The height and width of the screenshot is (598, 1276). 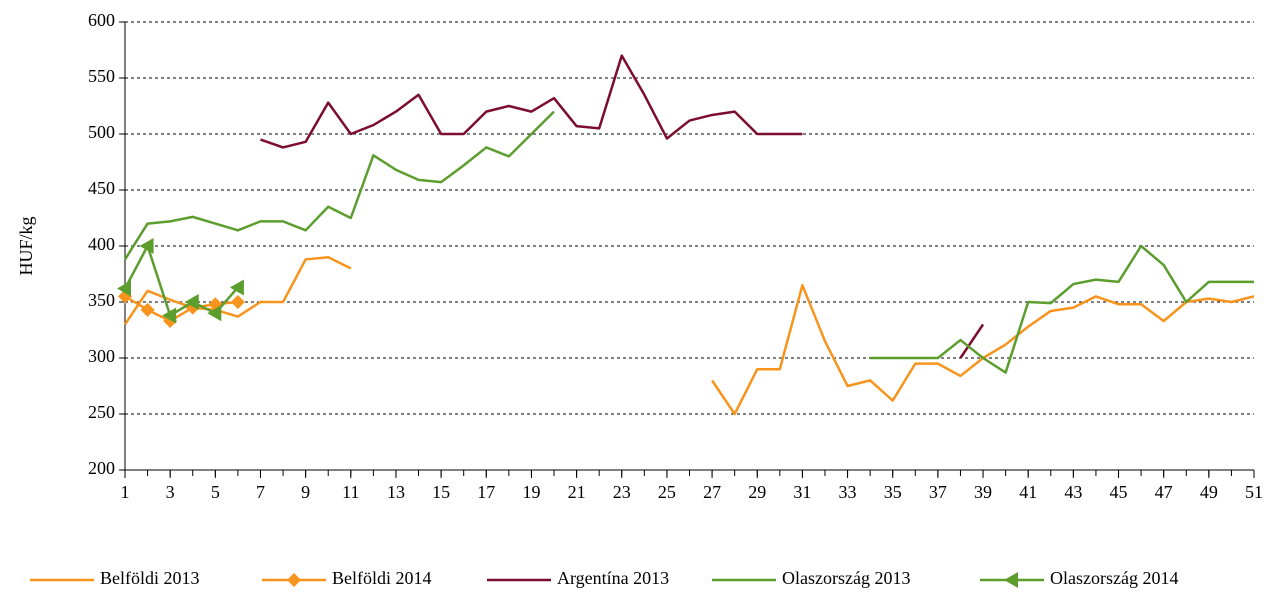 What do you see at coordinates (1114, 578) in the screenshot?
I see `legend-label: Olaszország 2014` at bounding box center [1114, 578].